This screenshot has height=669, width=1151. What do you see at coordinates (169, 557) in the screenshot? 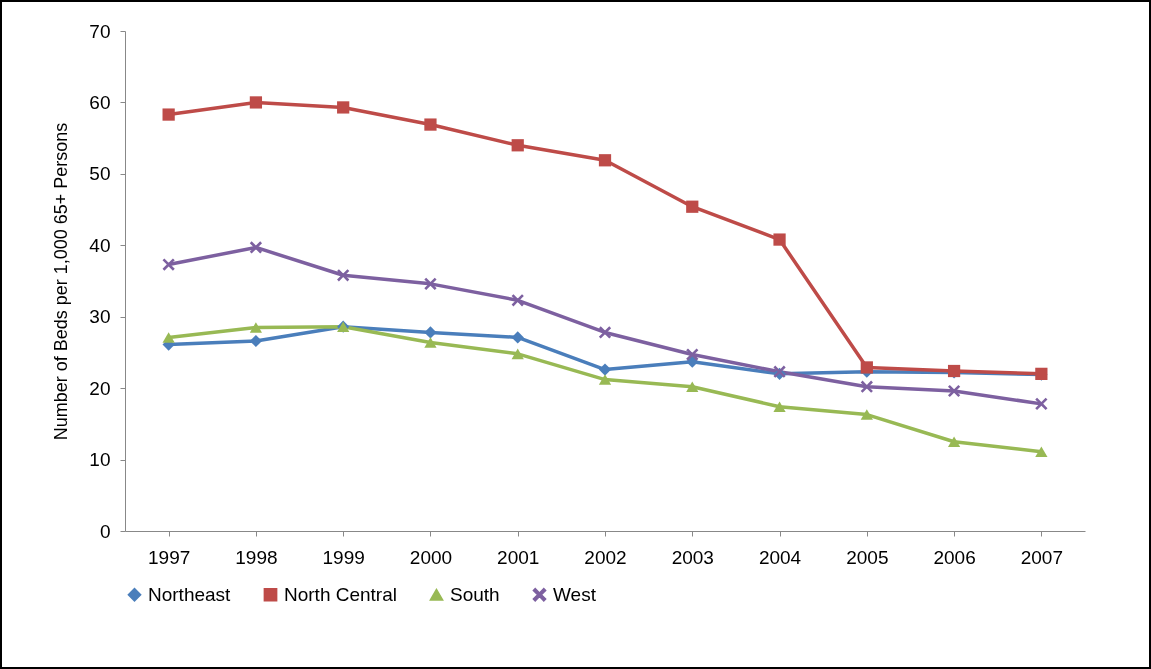
I see `x-tick-label: 1997` at bounding box center [169, 557].